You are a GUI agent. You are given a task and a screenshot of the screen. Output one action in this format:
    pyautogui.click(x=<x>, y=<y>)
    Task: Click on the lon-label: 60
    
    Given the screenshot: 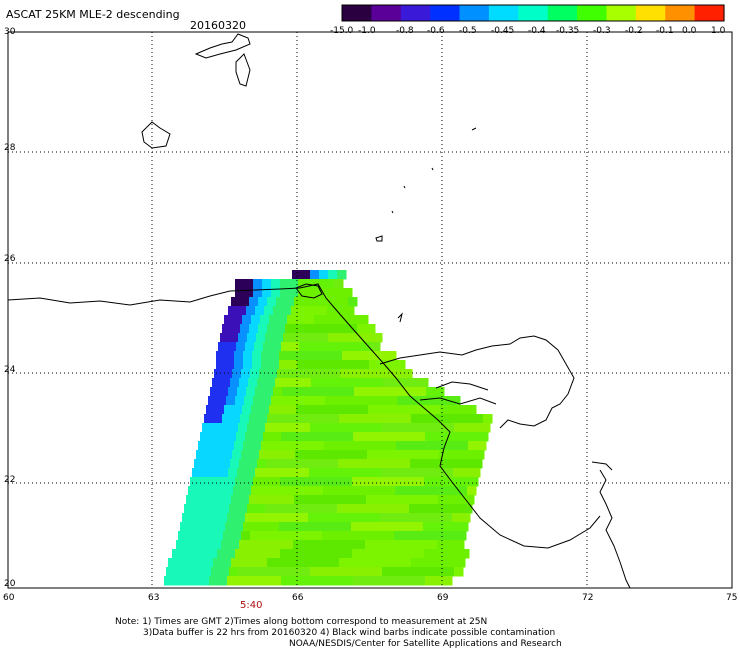 What is the action you would take?
    pyautogui.click(x=9, y=598)
    